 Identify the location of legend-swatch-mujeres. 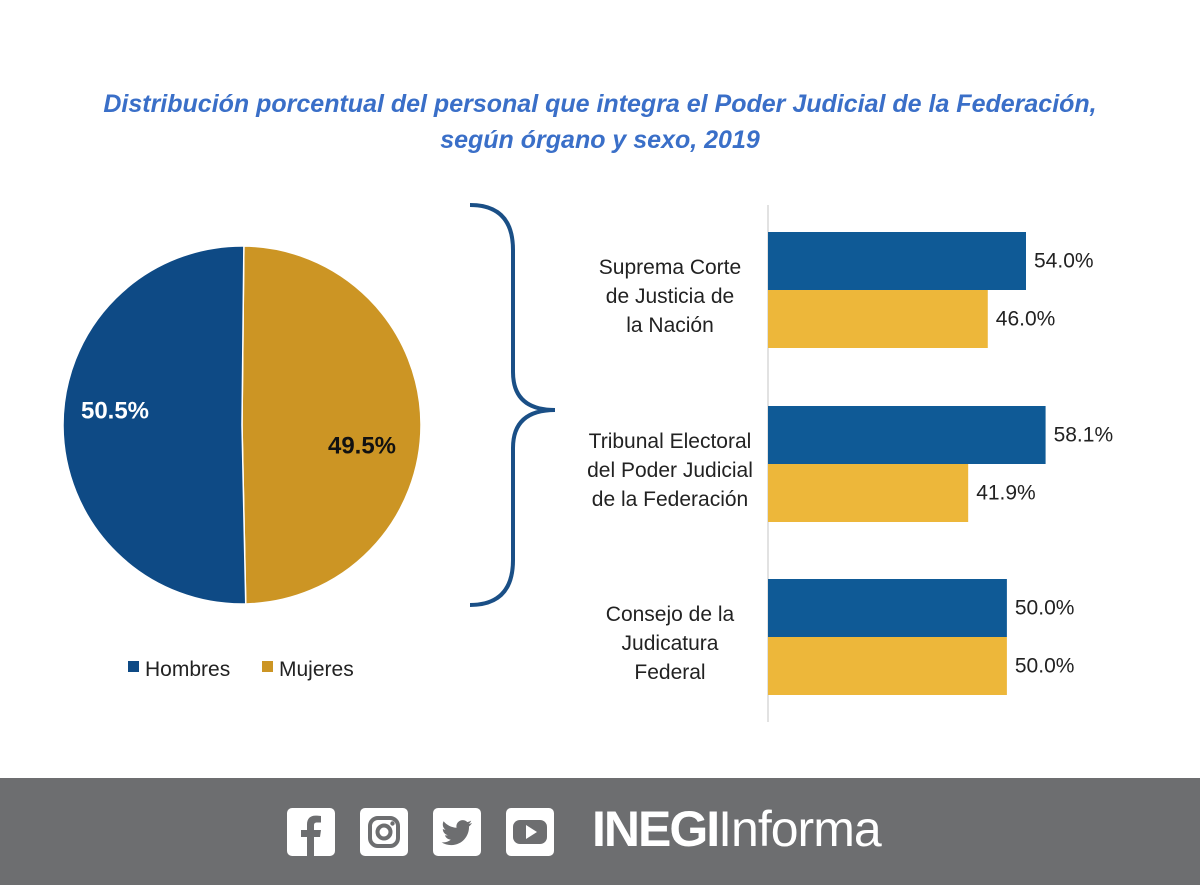
(267, 666).